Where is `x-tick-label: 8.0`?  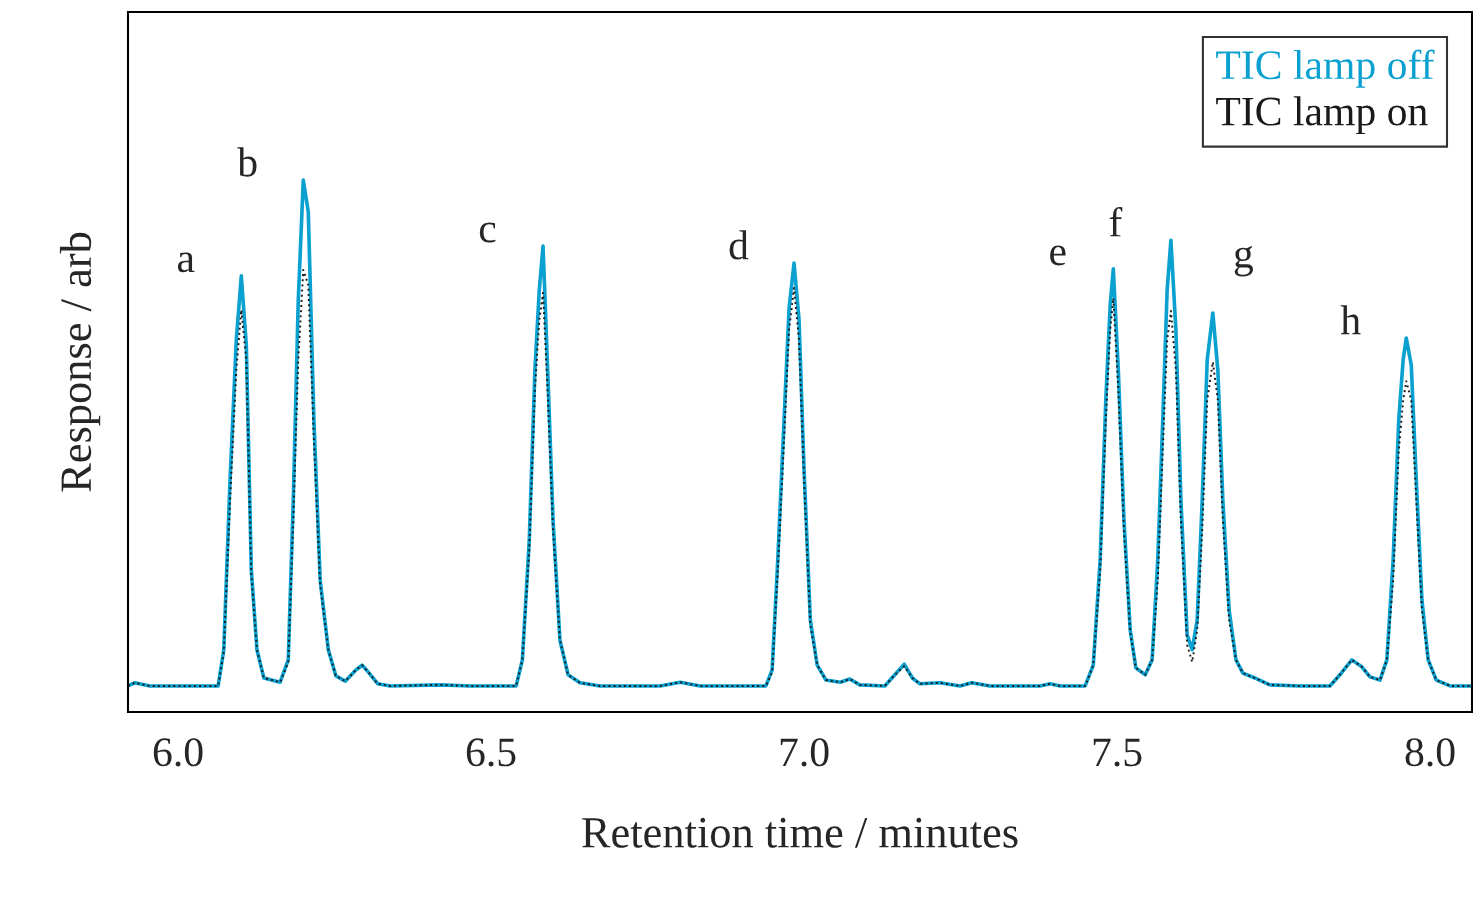 x-tick-label: 8.0 is located at coordinates (1430, 752).